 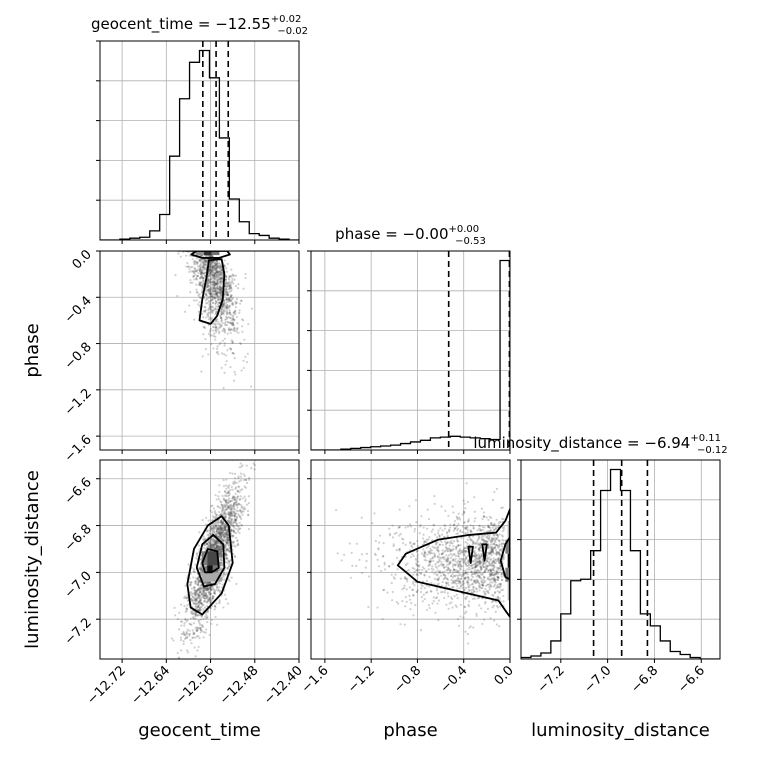 What do you see at coordinates (409, 339) in the screenshot?
I see `marginal-panel-phase: phase = −0.00+0.00 −0.53` at bounding box center [409, 339].